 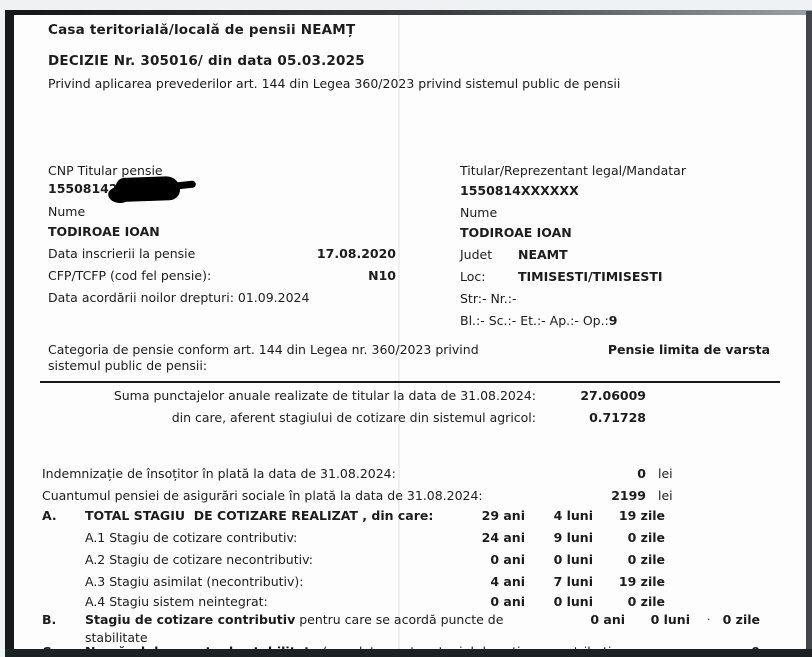 I want to click on loc-label: Loc:, so click(x=473, y=276).